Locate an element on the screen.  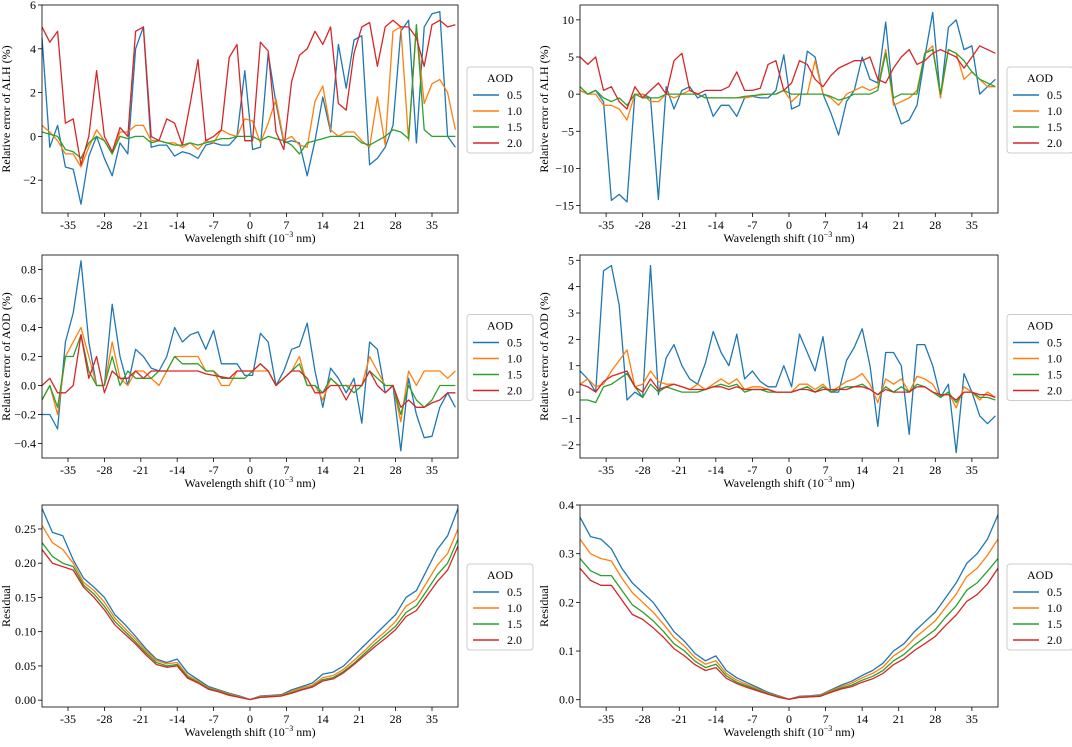
y-tick-label: 0.10 is located at coordinates (25, 632).